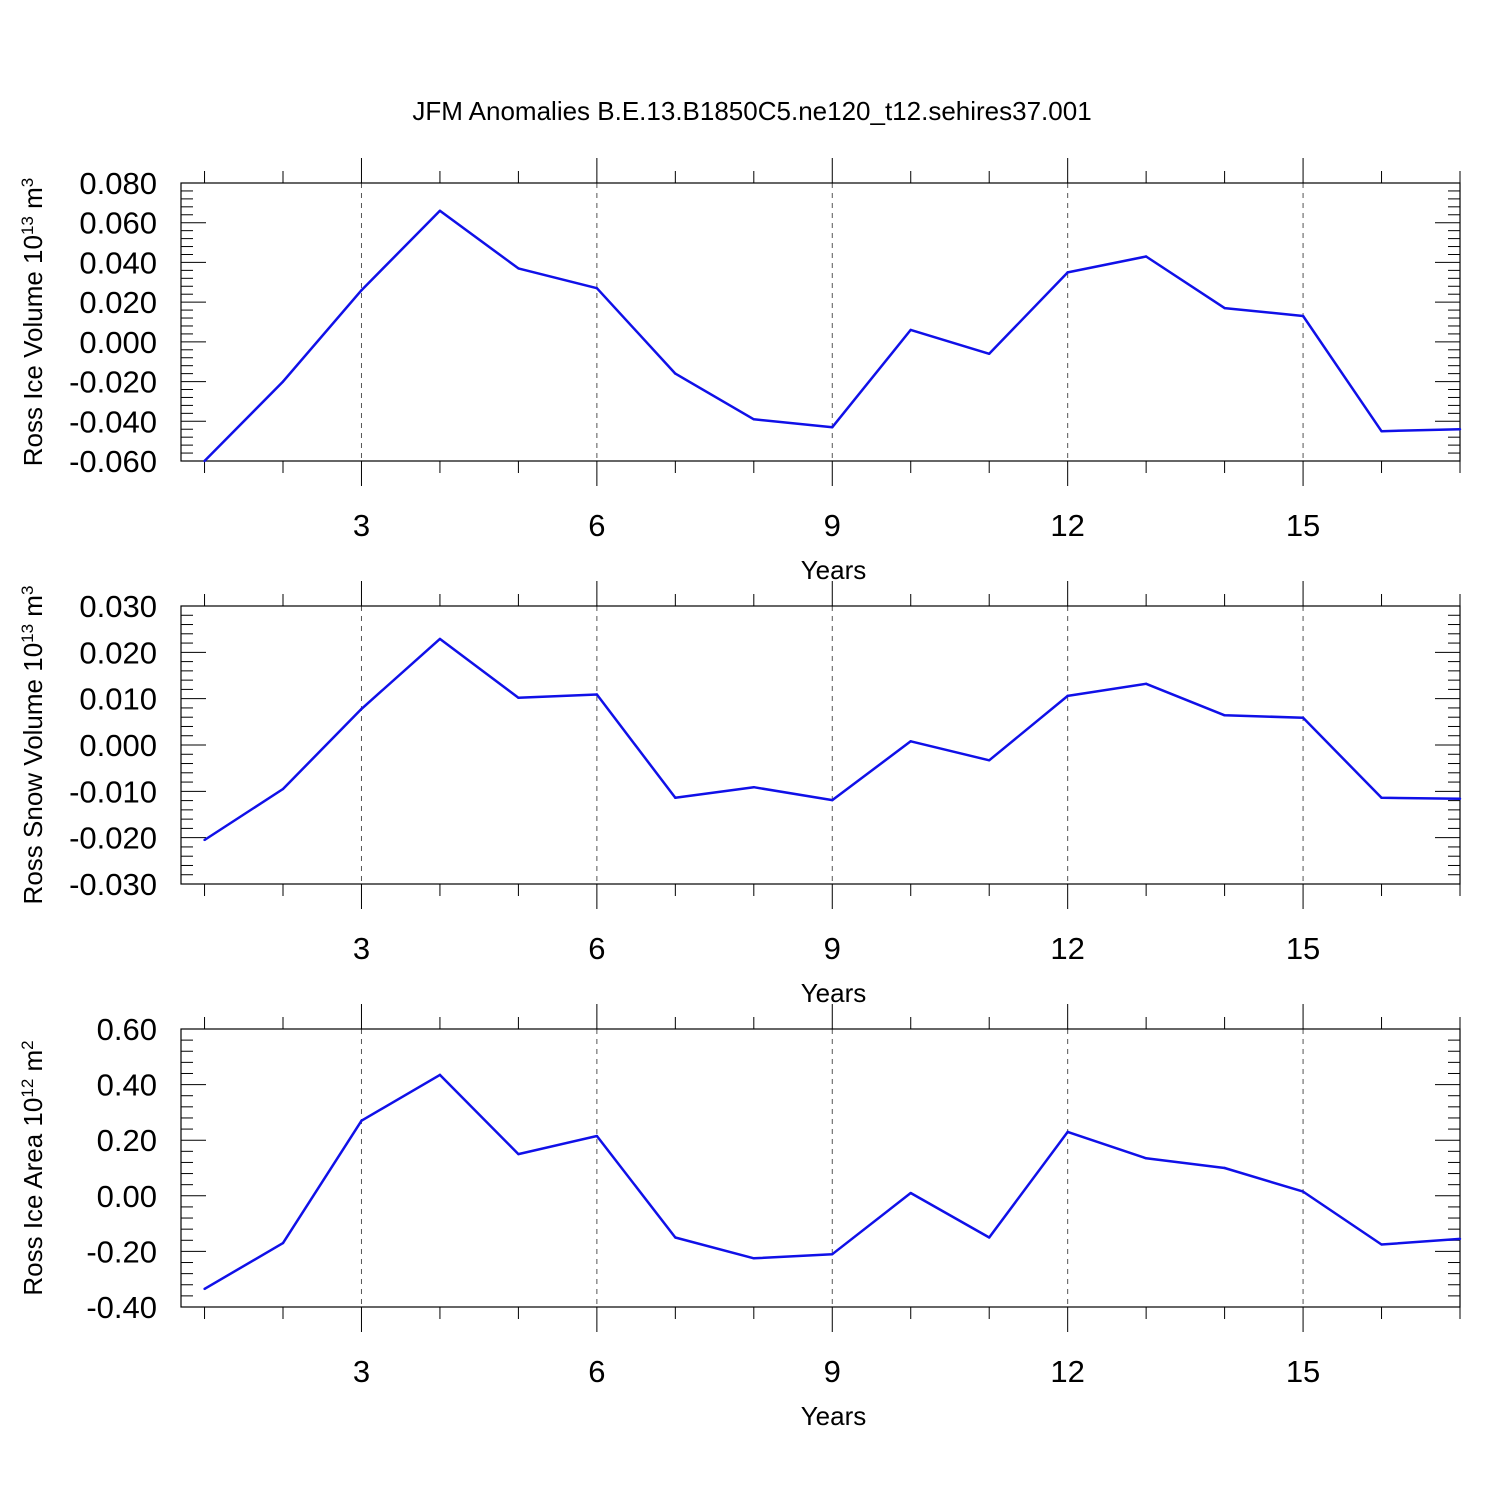 This screenshot has width=1500, height=1500. Describe the element at coordinates (33, 1197) in the screenshot. I see `y-axis-title-part: Ross Ice Area 10` at that location.